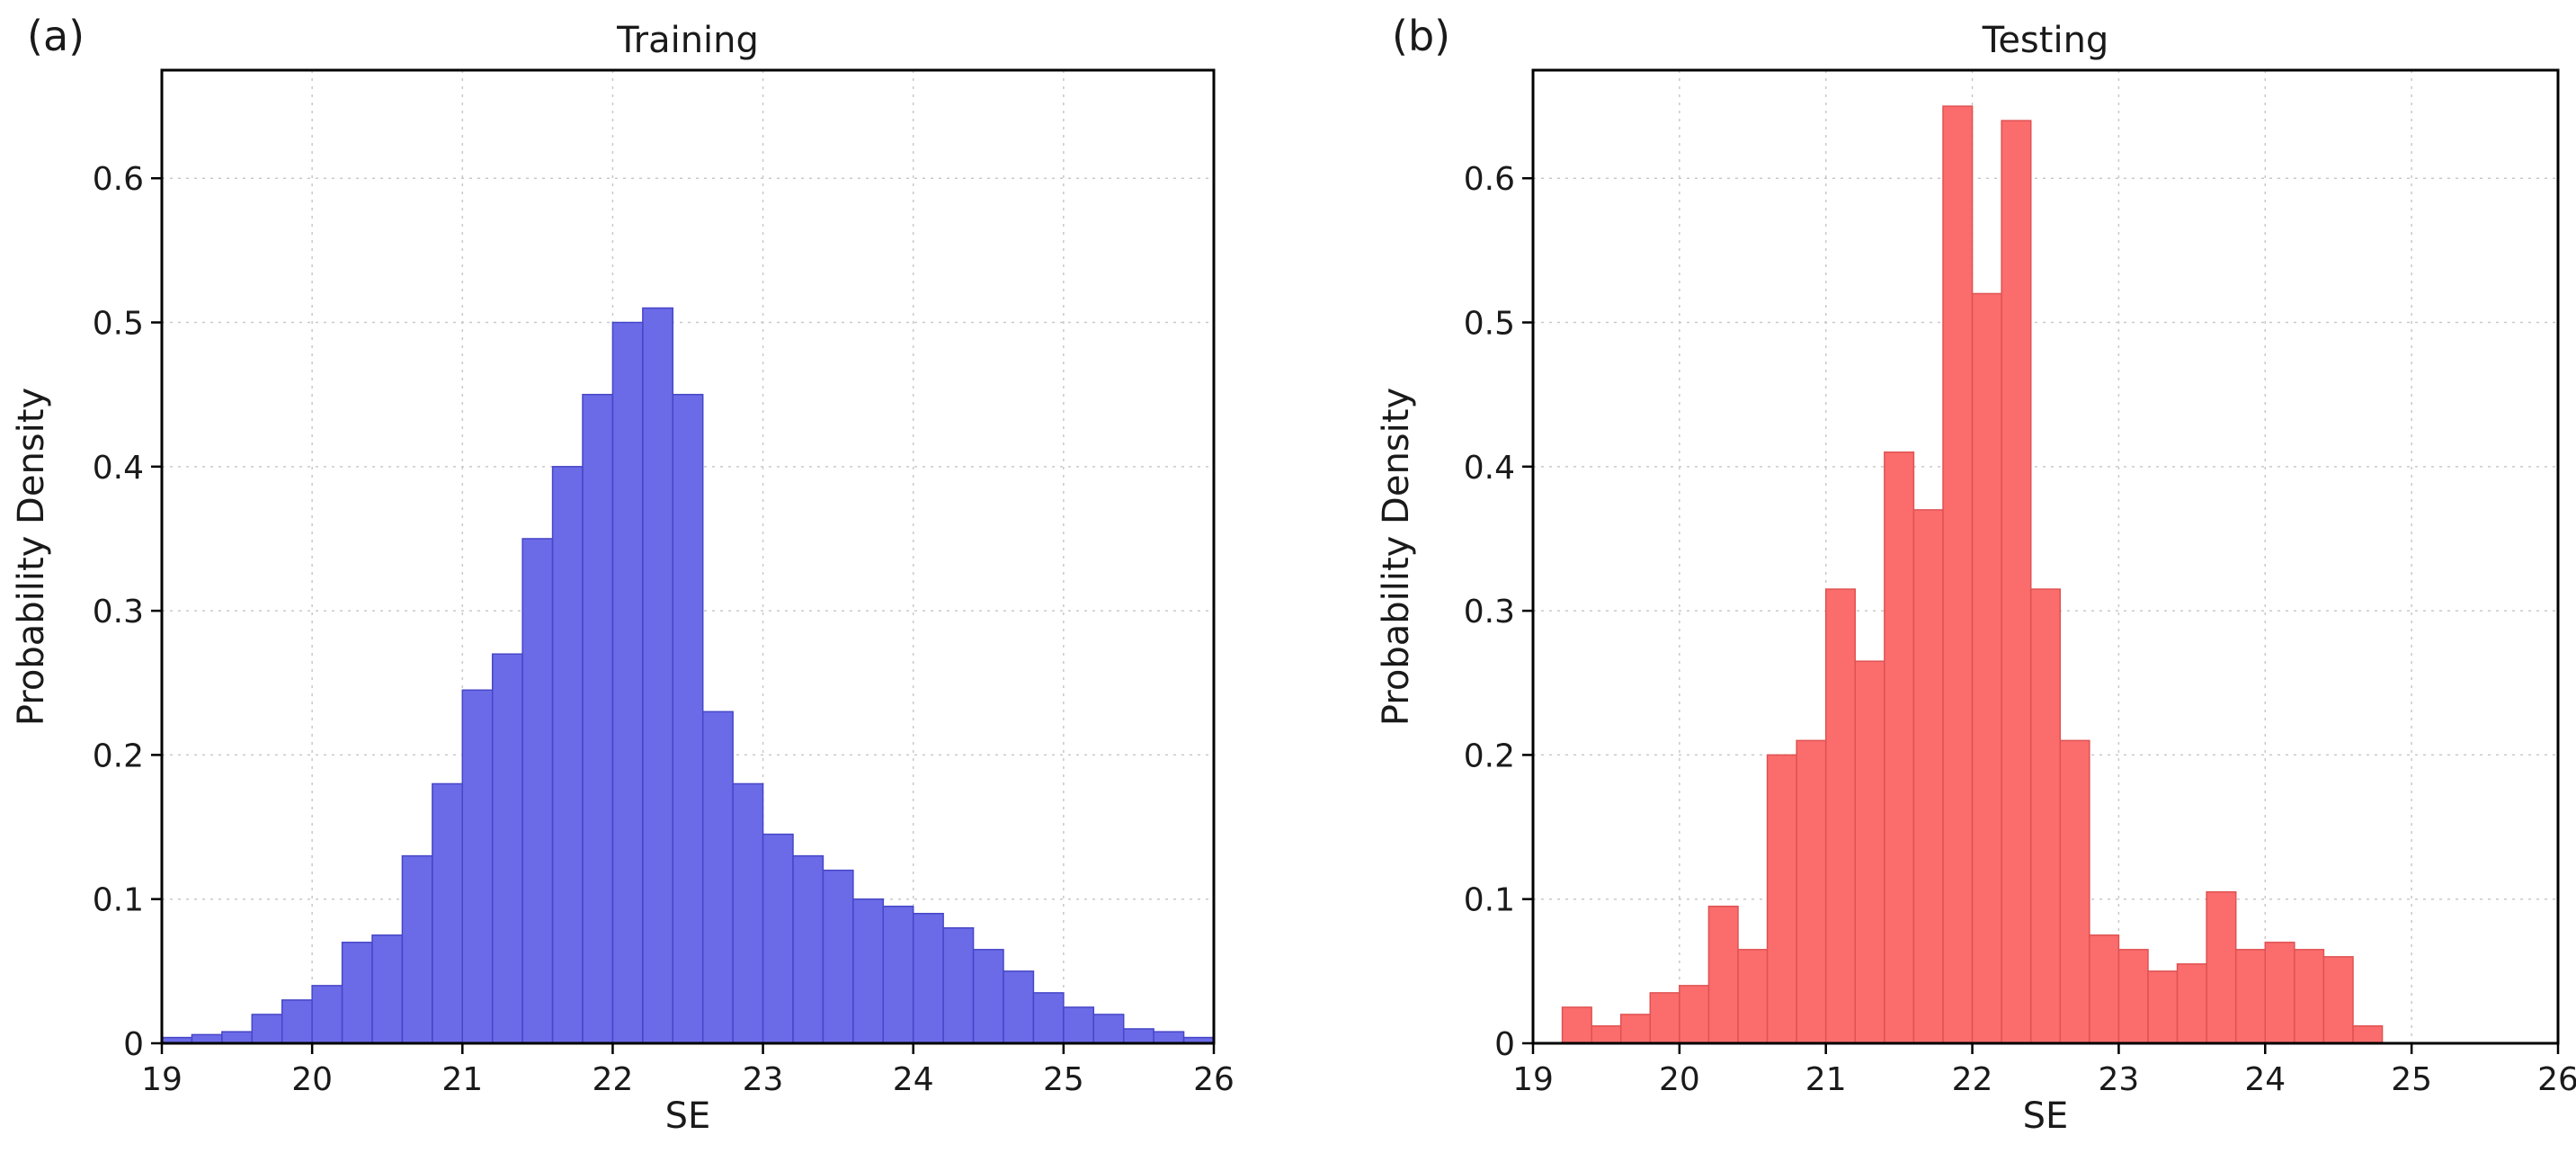 The height and width of the screenshot is (1162, 2576). I want to click on chart-title-training: Training, so click(688, 40).